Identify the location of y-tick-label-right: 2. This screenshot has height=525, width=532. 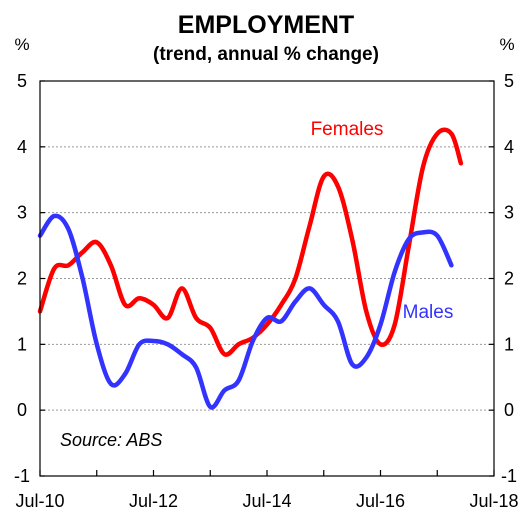
(509, 279).